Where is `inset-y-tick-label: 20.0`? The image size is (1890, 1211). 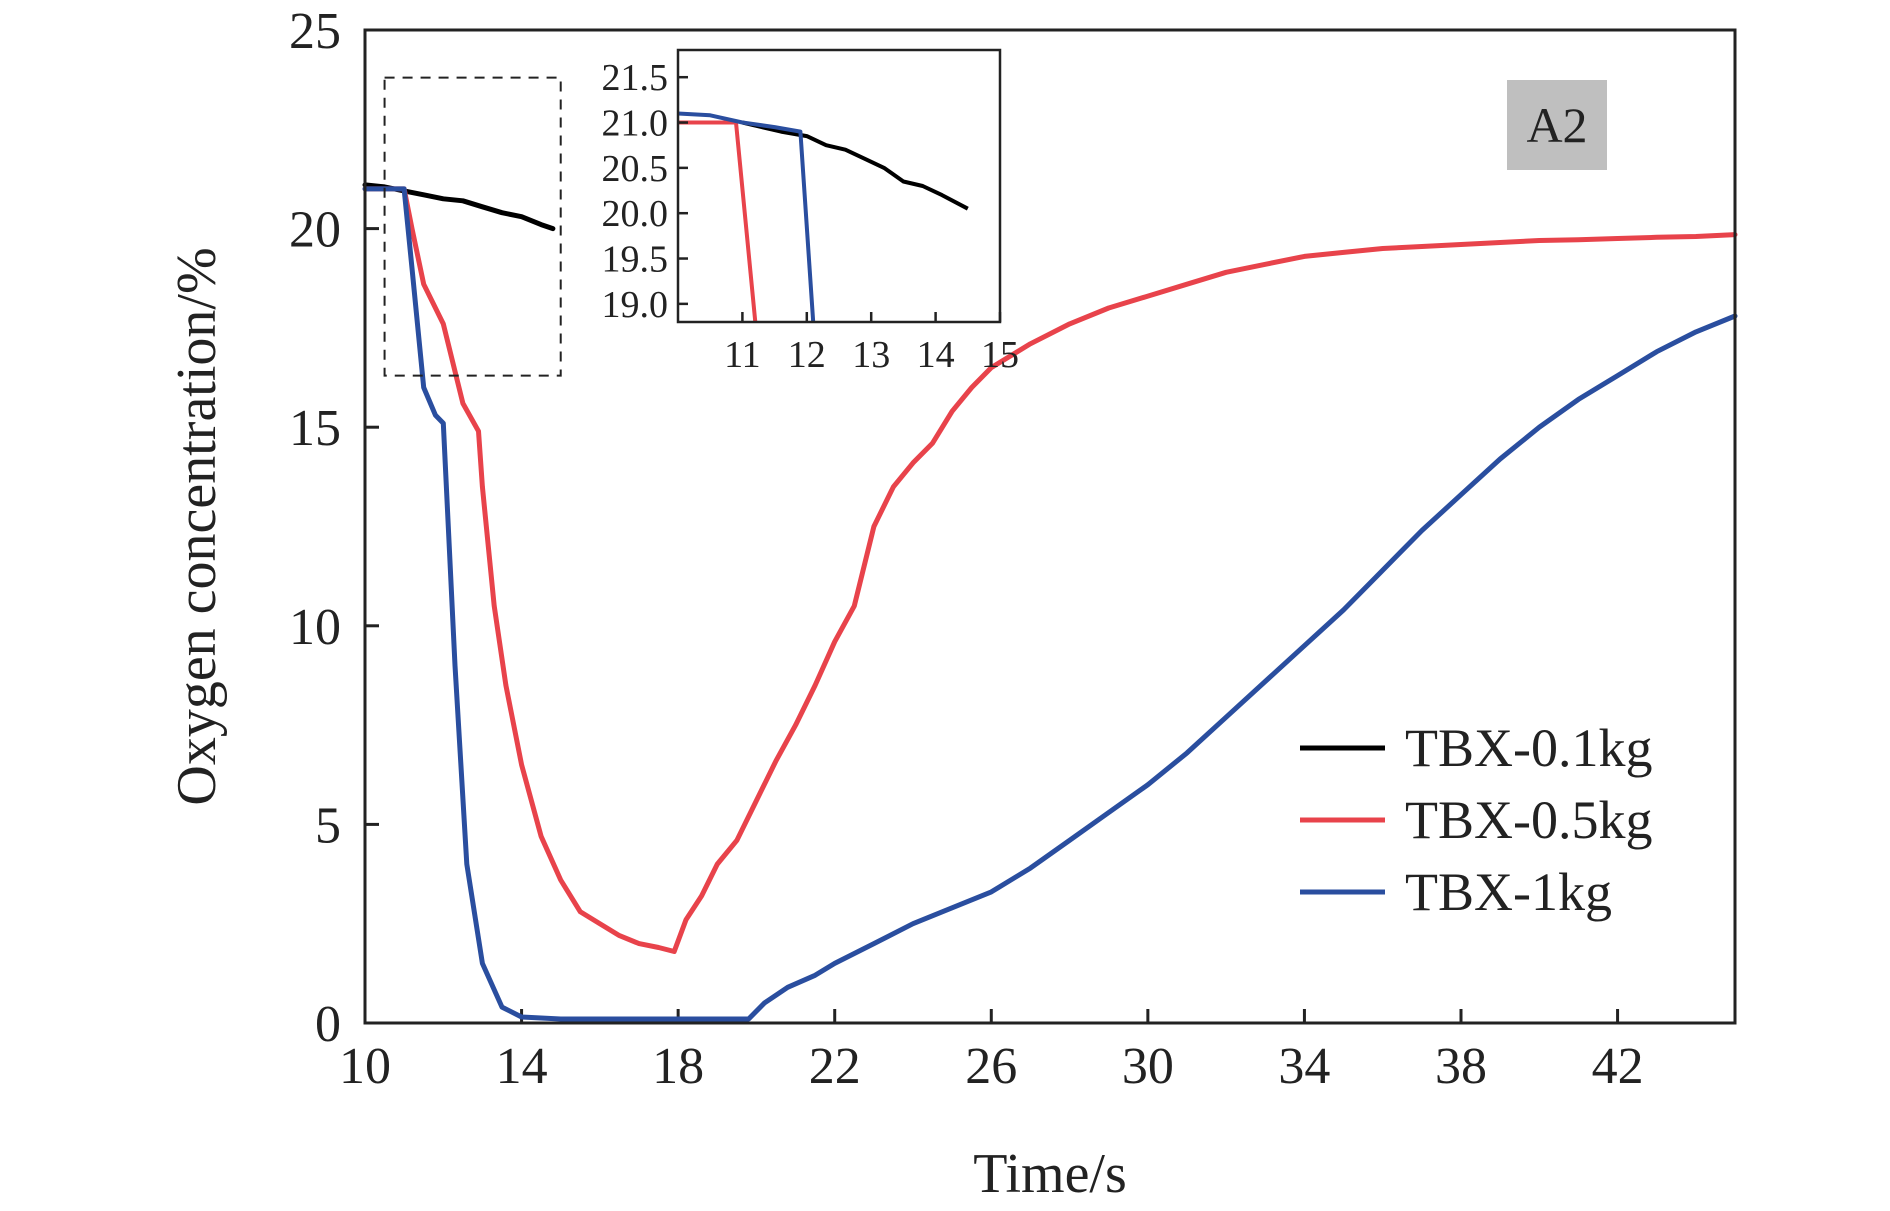 inset-y-tick-label: 20.0 is located at coordinates (635, 214).